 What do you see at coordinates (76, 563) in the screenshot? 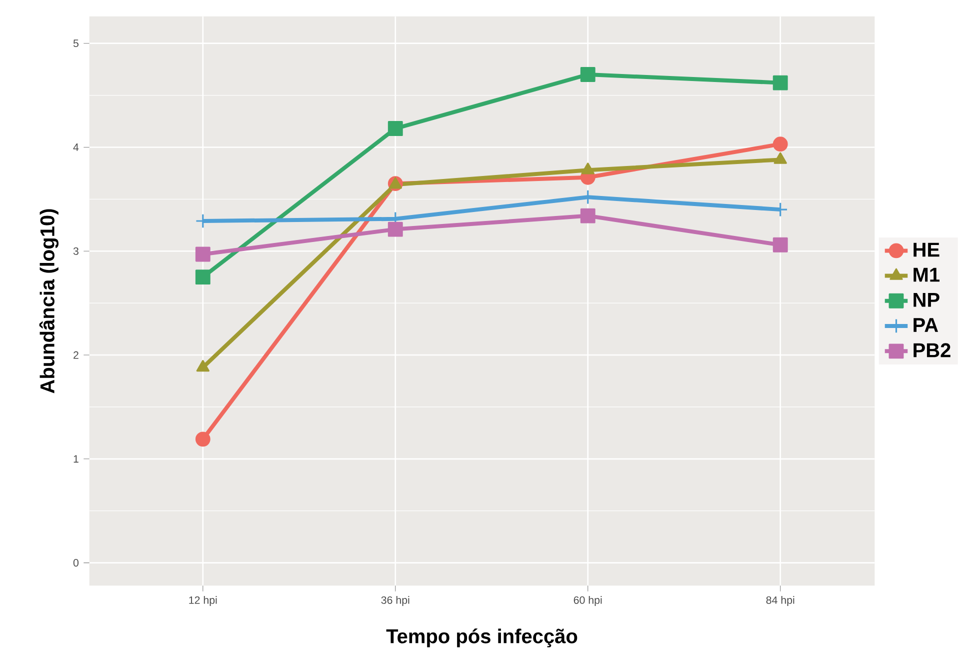
I see `y-tick-label: 0` at bounding box center [76, 563].